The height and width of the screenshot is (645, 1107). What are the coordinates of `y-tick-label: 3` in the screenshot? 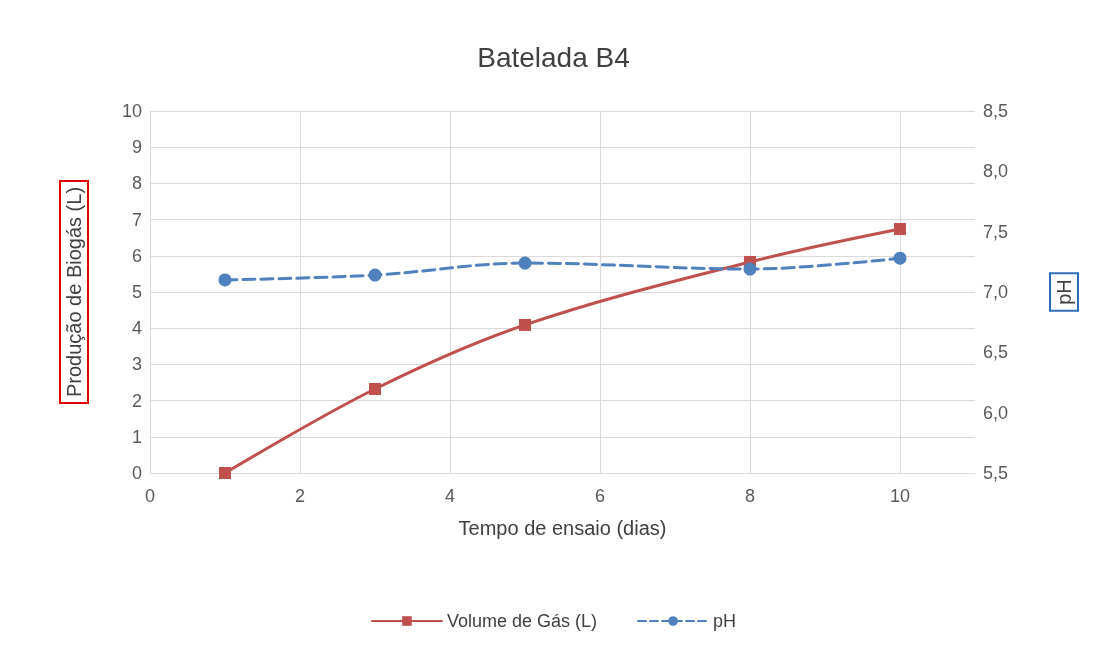 It's located at (136, 364).